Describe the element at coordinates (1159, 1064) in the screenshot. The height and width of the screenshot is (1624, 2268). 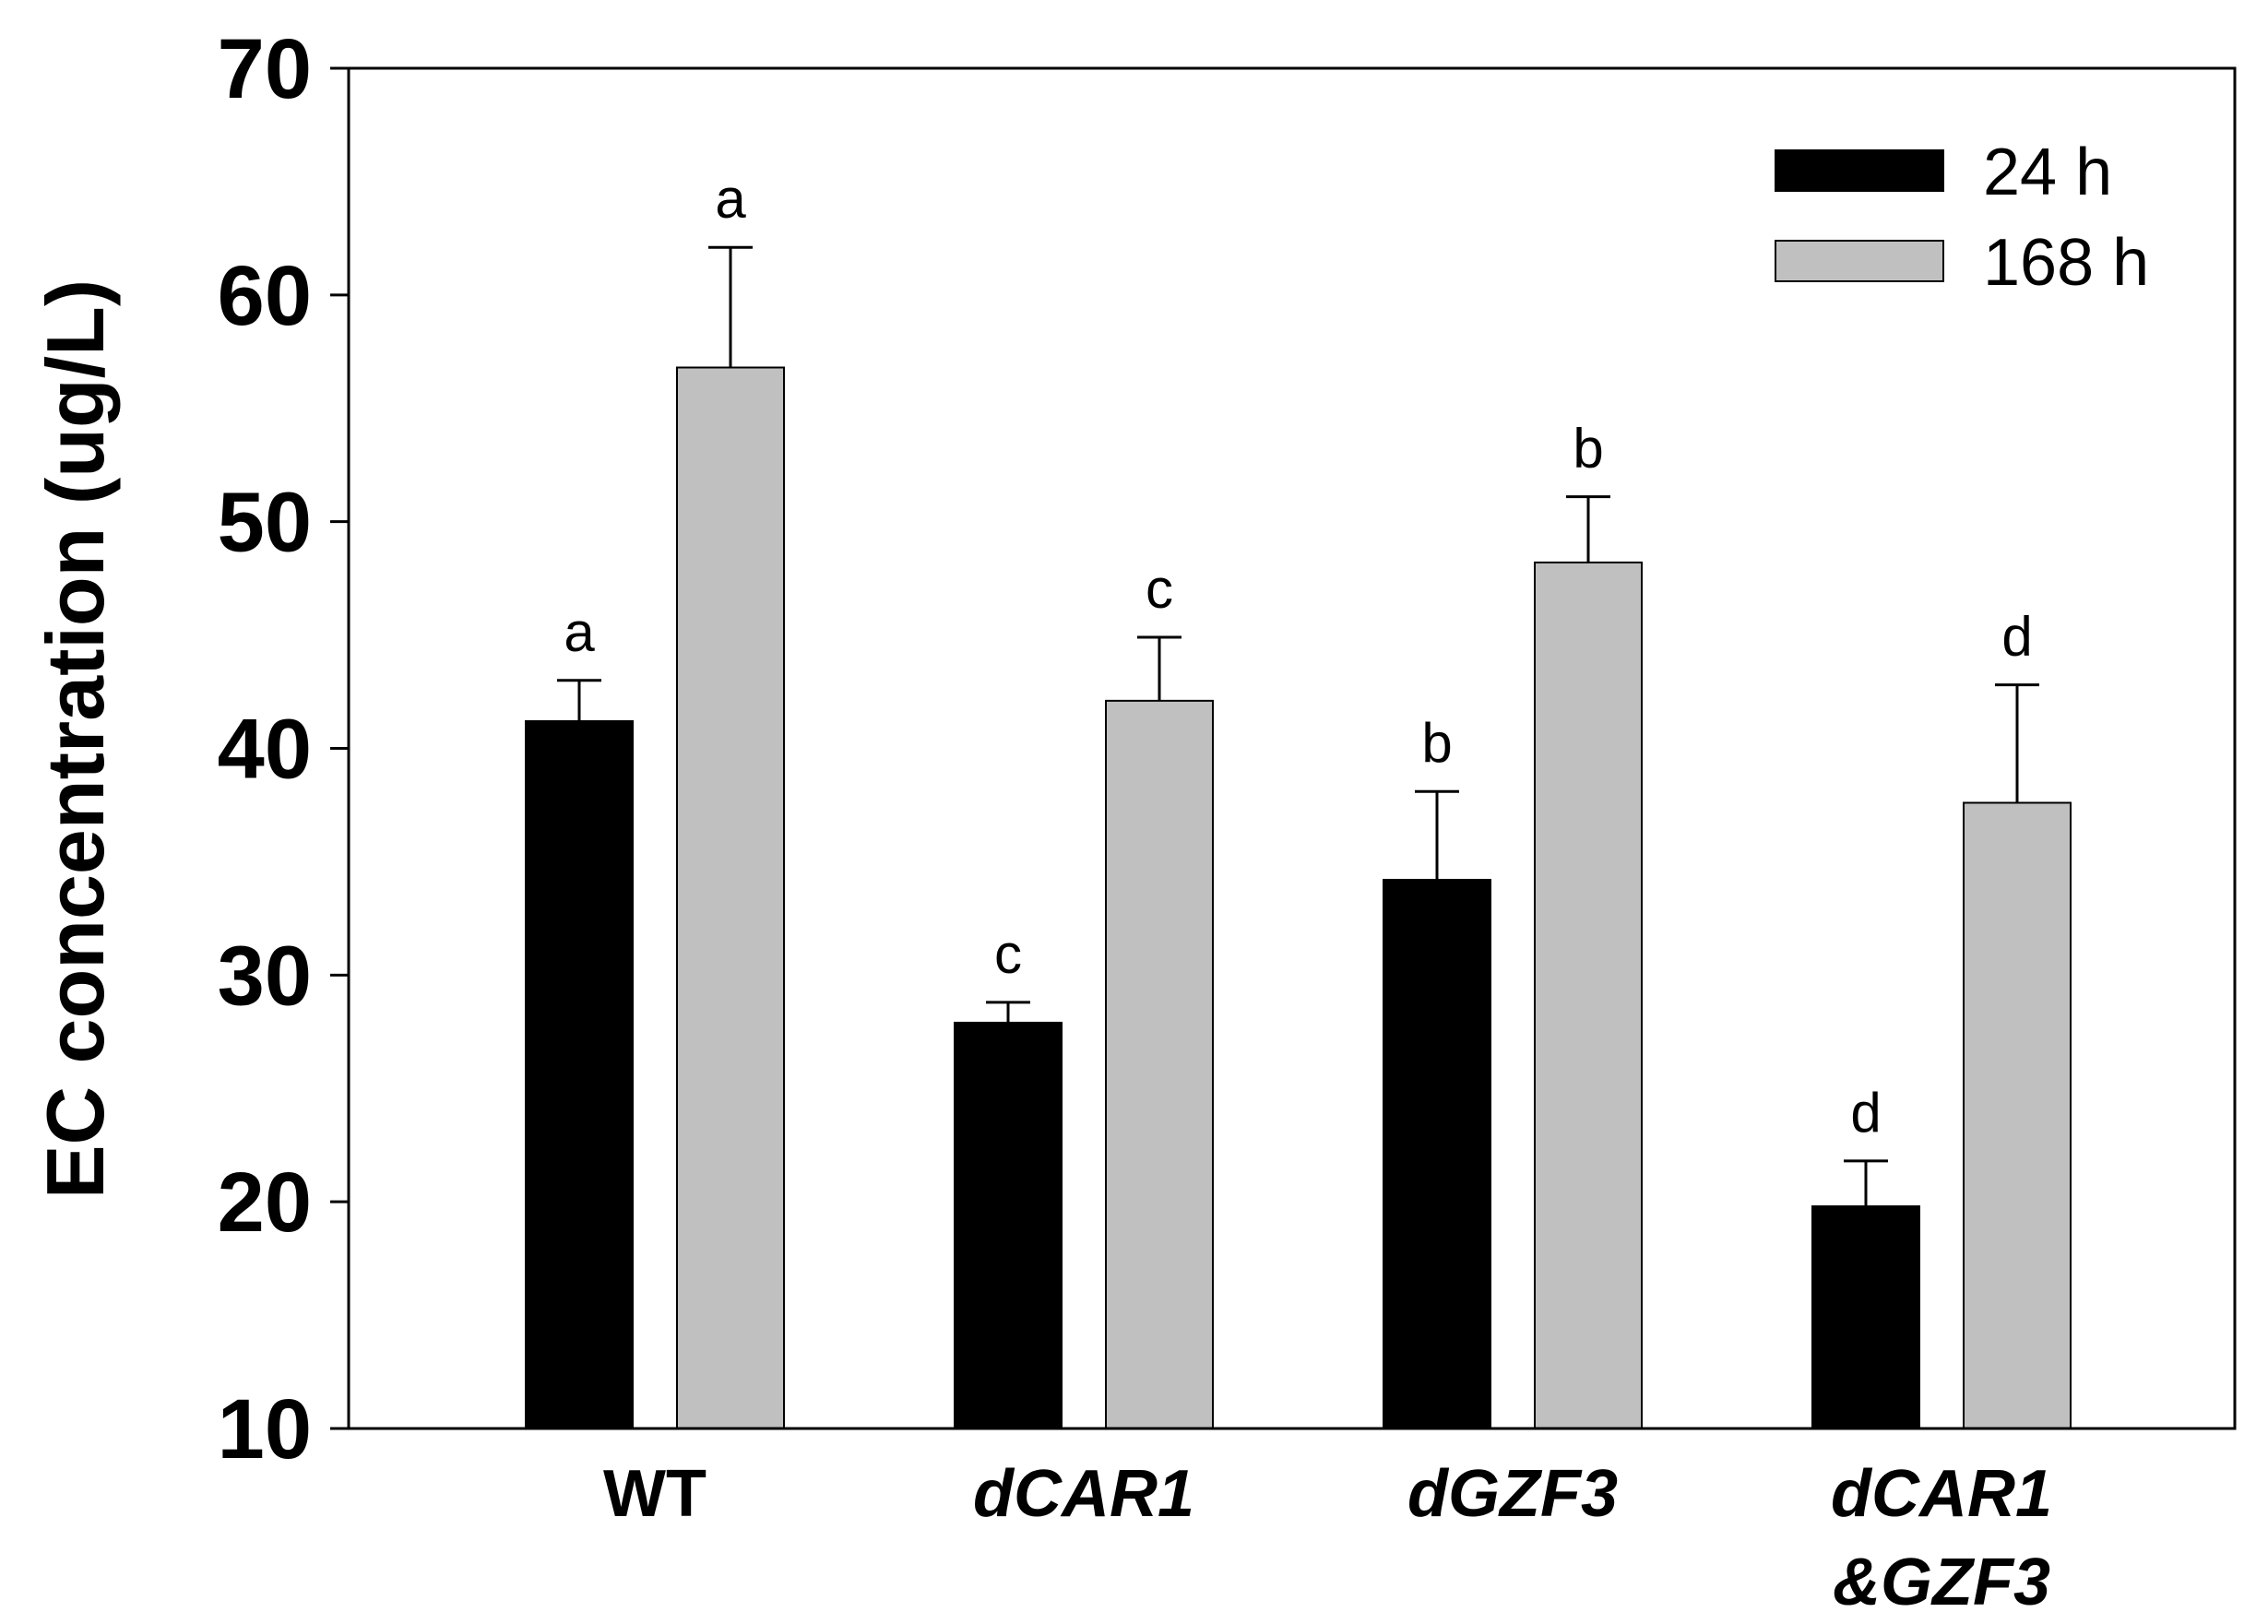
I see `bar-dcar1-168h` at that location.